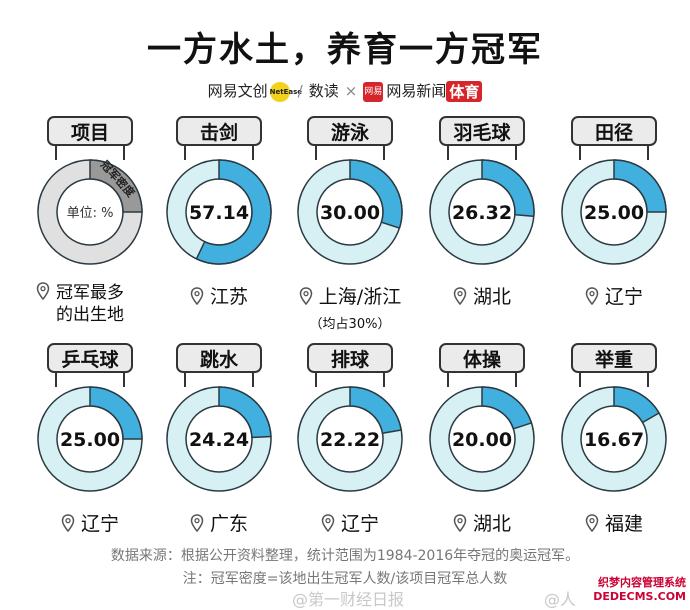 The width and height of the screenshot is (690, 610). I want to click on donut-chart: 26.32, so click(482, 212).